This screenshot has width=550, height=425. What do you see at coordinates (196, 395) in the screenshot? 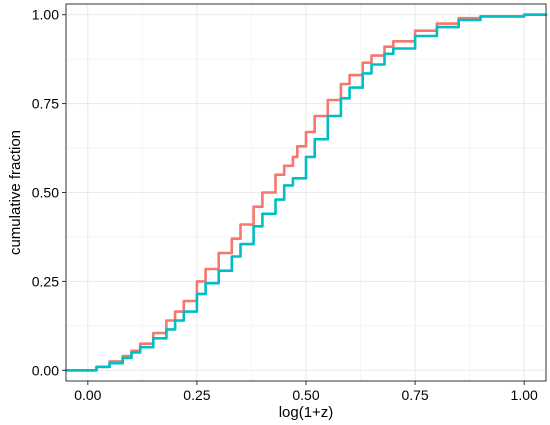
I see `x-tick-label: 0.25` at bounding box center [196, 395].